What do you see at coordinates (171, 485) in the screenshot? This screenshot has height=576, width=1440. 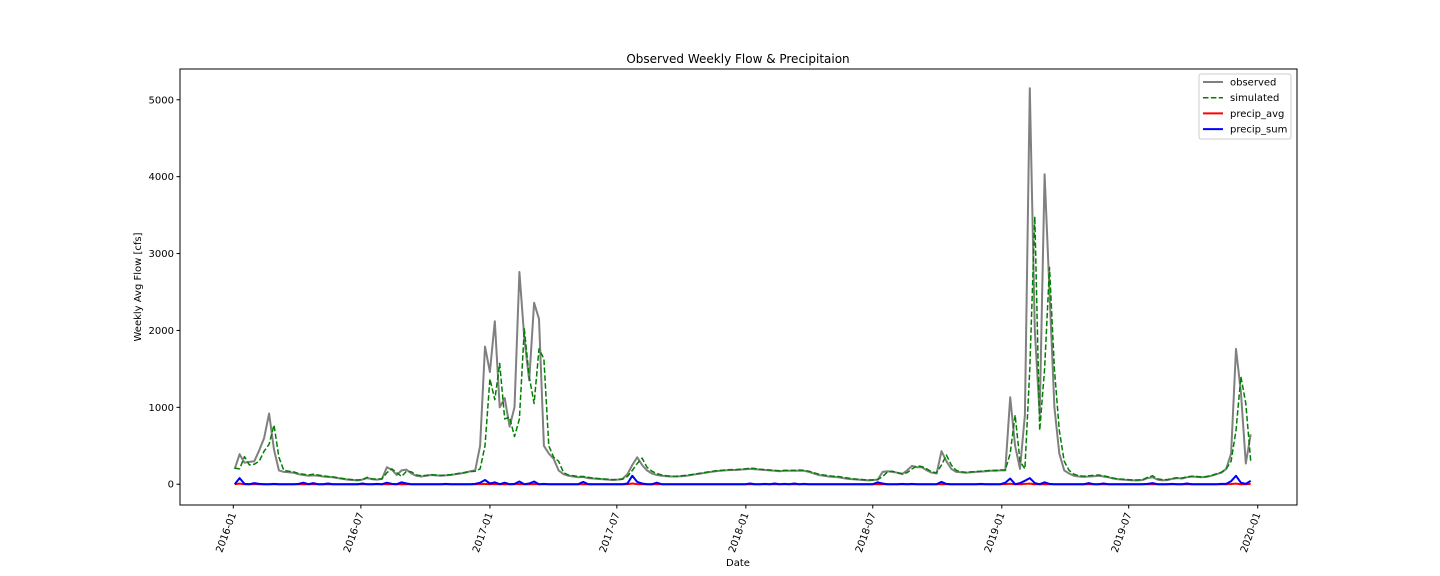 I see `y-tick-label: 0` at bounding box center [171, 485].